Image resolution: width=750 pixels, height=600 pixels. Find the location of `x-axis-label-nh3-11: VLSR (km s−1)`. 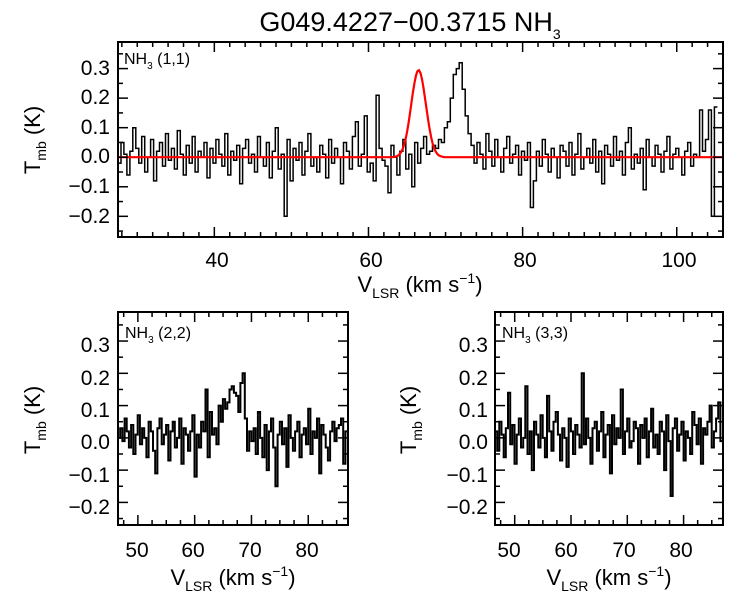

x-axis-label-nh3-11: VLSR (km s−1) is located at coordinates (419, 285).